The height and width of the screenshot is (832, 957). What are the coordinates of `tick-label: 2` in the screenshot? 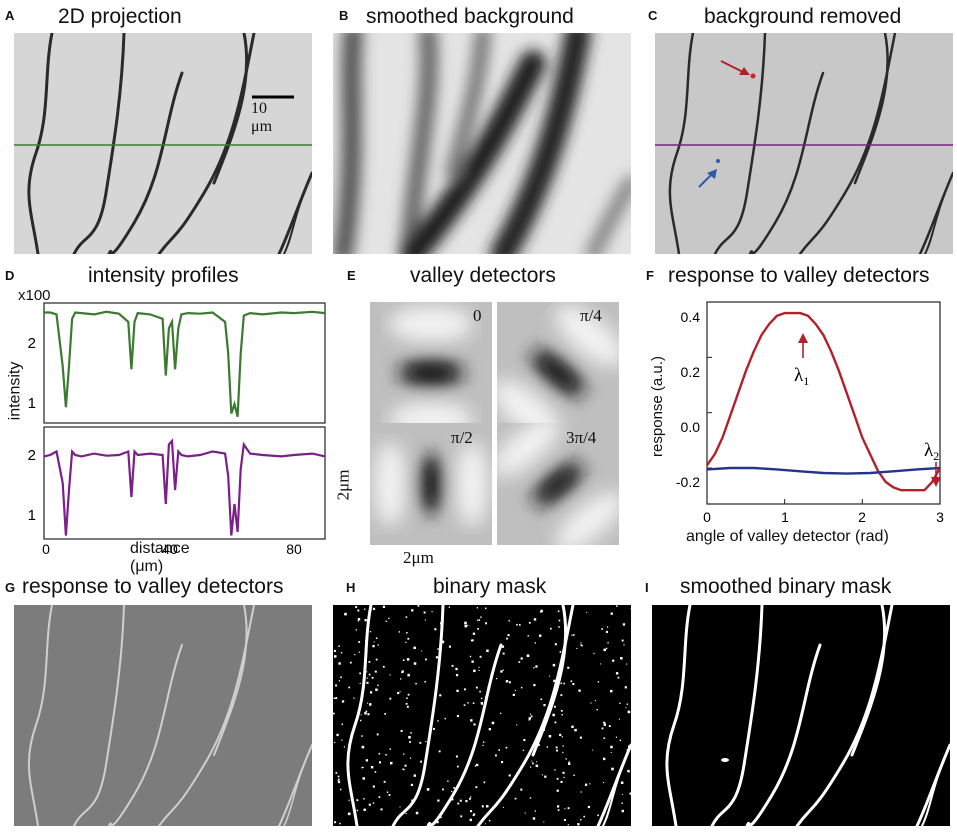 It's located at (32, 455).